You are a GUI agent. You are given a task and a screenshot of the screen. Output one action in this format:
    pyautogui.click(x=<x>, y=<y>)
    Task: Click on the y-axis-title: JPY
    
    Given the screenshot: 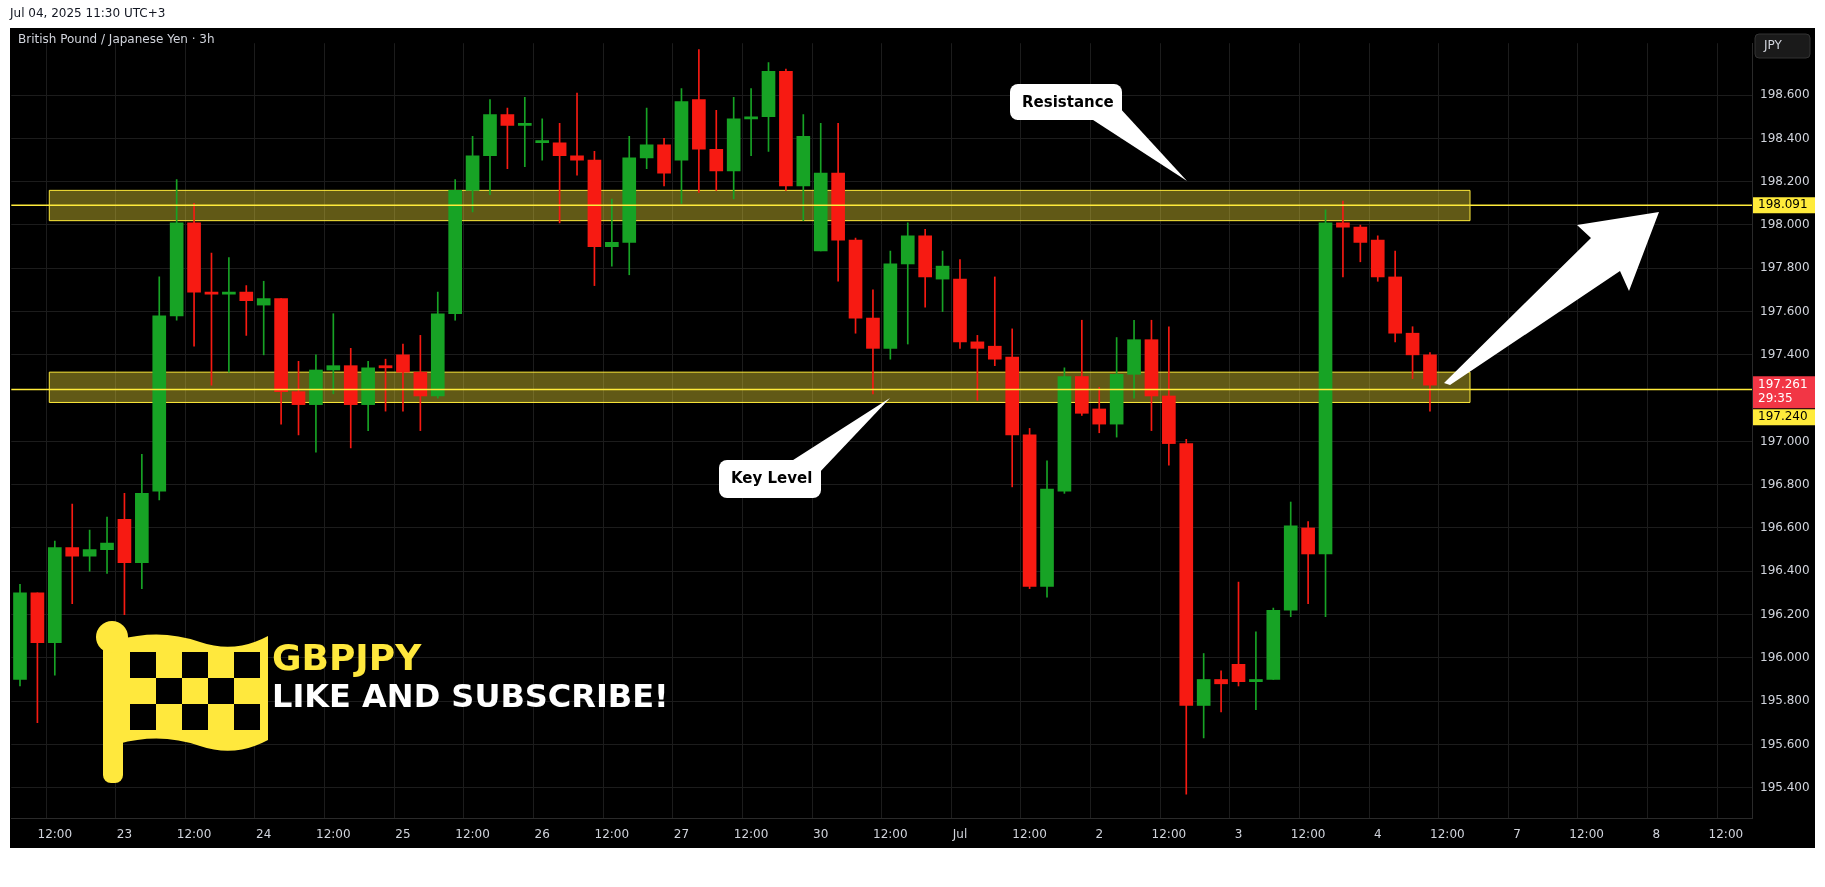 What is the action you would take?
    pyautogui.click(x=1773, y=45)
    